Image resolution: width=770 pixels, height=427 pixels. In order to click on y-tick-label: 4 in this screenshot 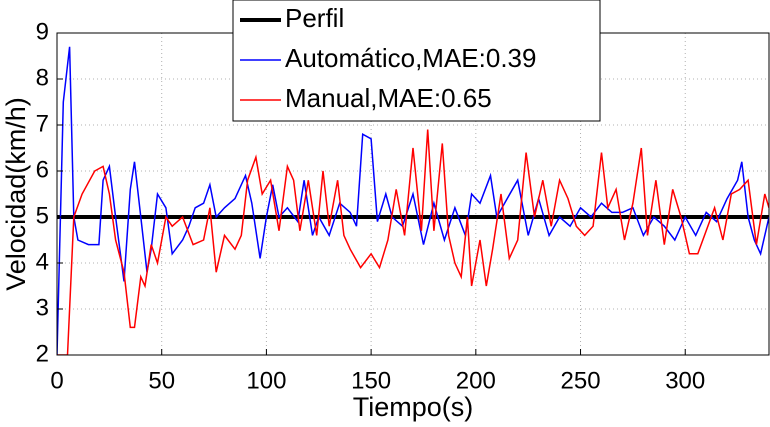, I will do `click(42, 261)`.